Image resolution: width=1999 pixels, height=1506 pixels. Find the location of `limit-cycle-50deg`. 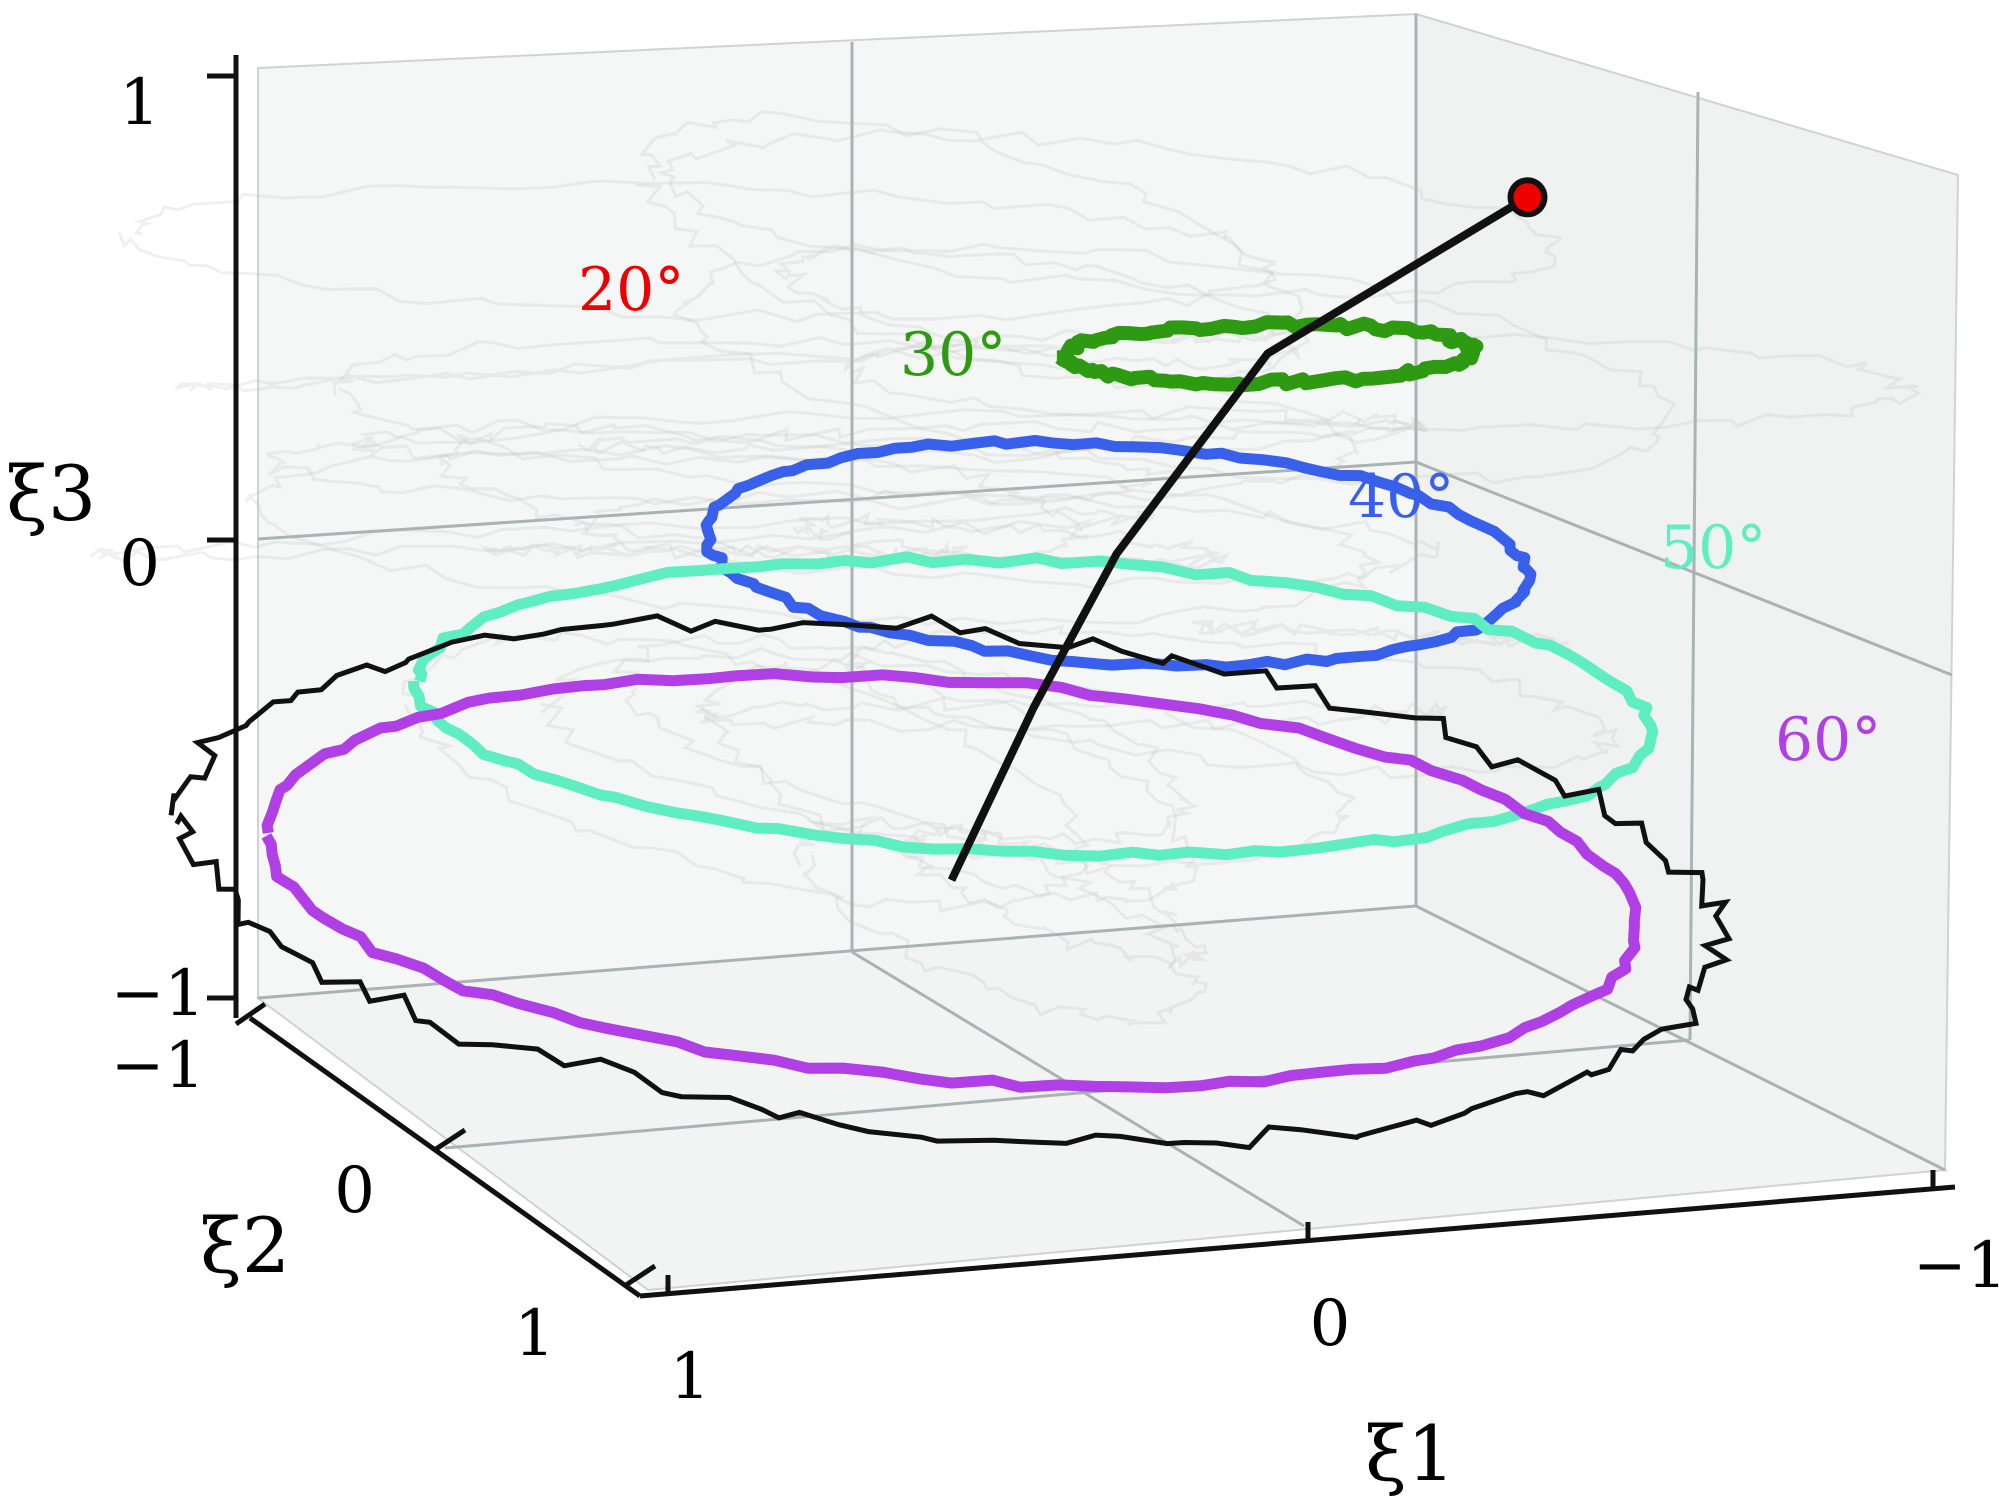

limit-cycle-50deg is located at coordinates (1033, 706).